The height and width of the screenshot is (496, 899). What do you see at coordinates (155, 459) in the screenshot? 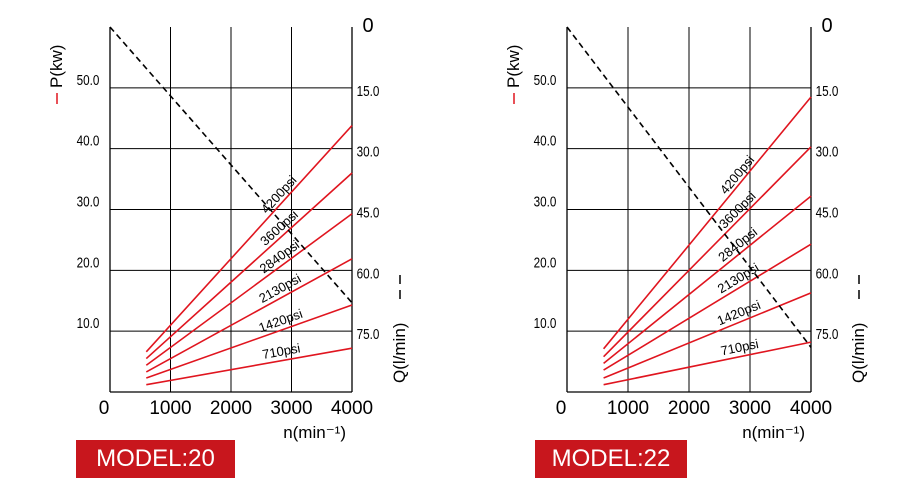
I see `model-badge-20: MODEL:20` at bounding box center [155, 459].